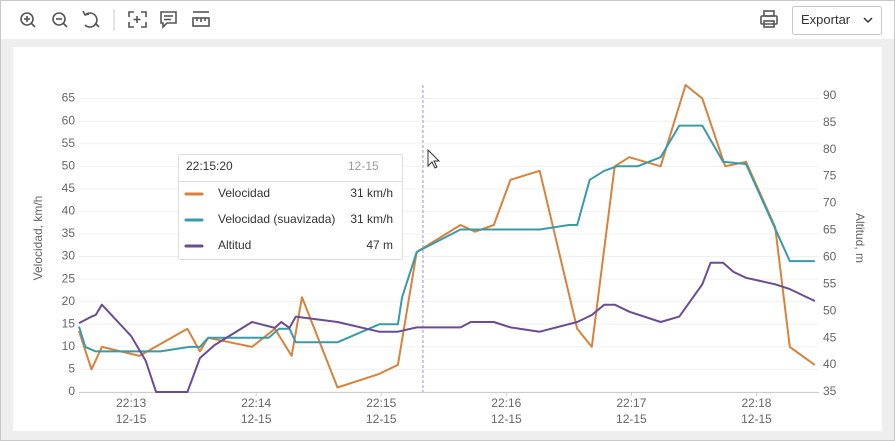 This screenshot has height=441, width=895. Describe the element at coordinates (256, 403) in the screenshot. I see `x-tick-label: 22:14` at that location.